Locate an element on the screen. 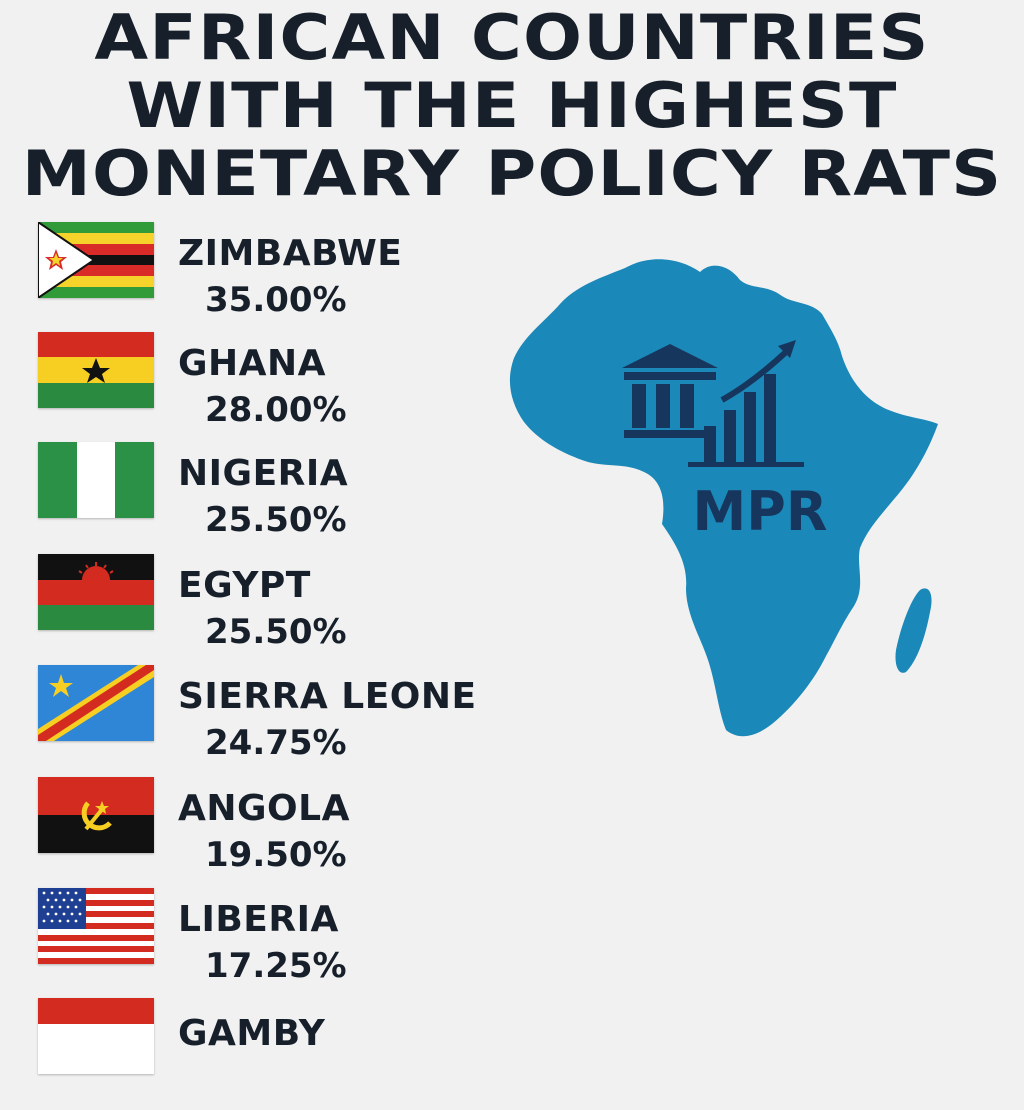 This screenshot has height=1110, width=1024. rate-value: 19.50% is located at coordinates (276, 855).